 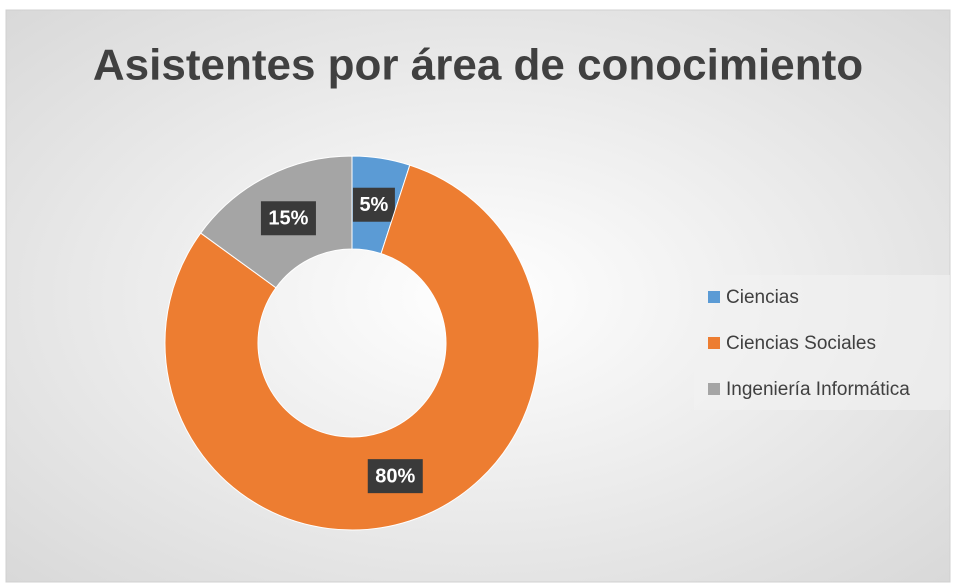 What do you see at coordinates (818, 389) in the screenshot?
I see `legend-label: Ingeniería Informática` at bounding box center [818, 389].